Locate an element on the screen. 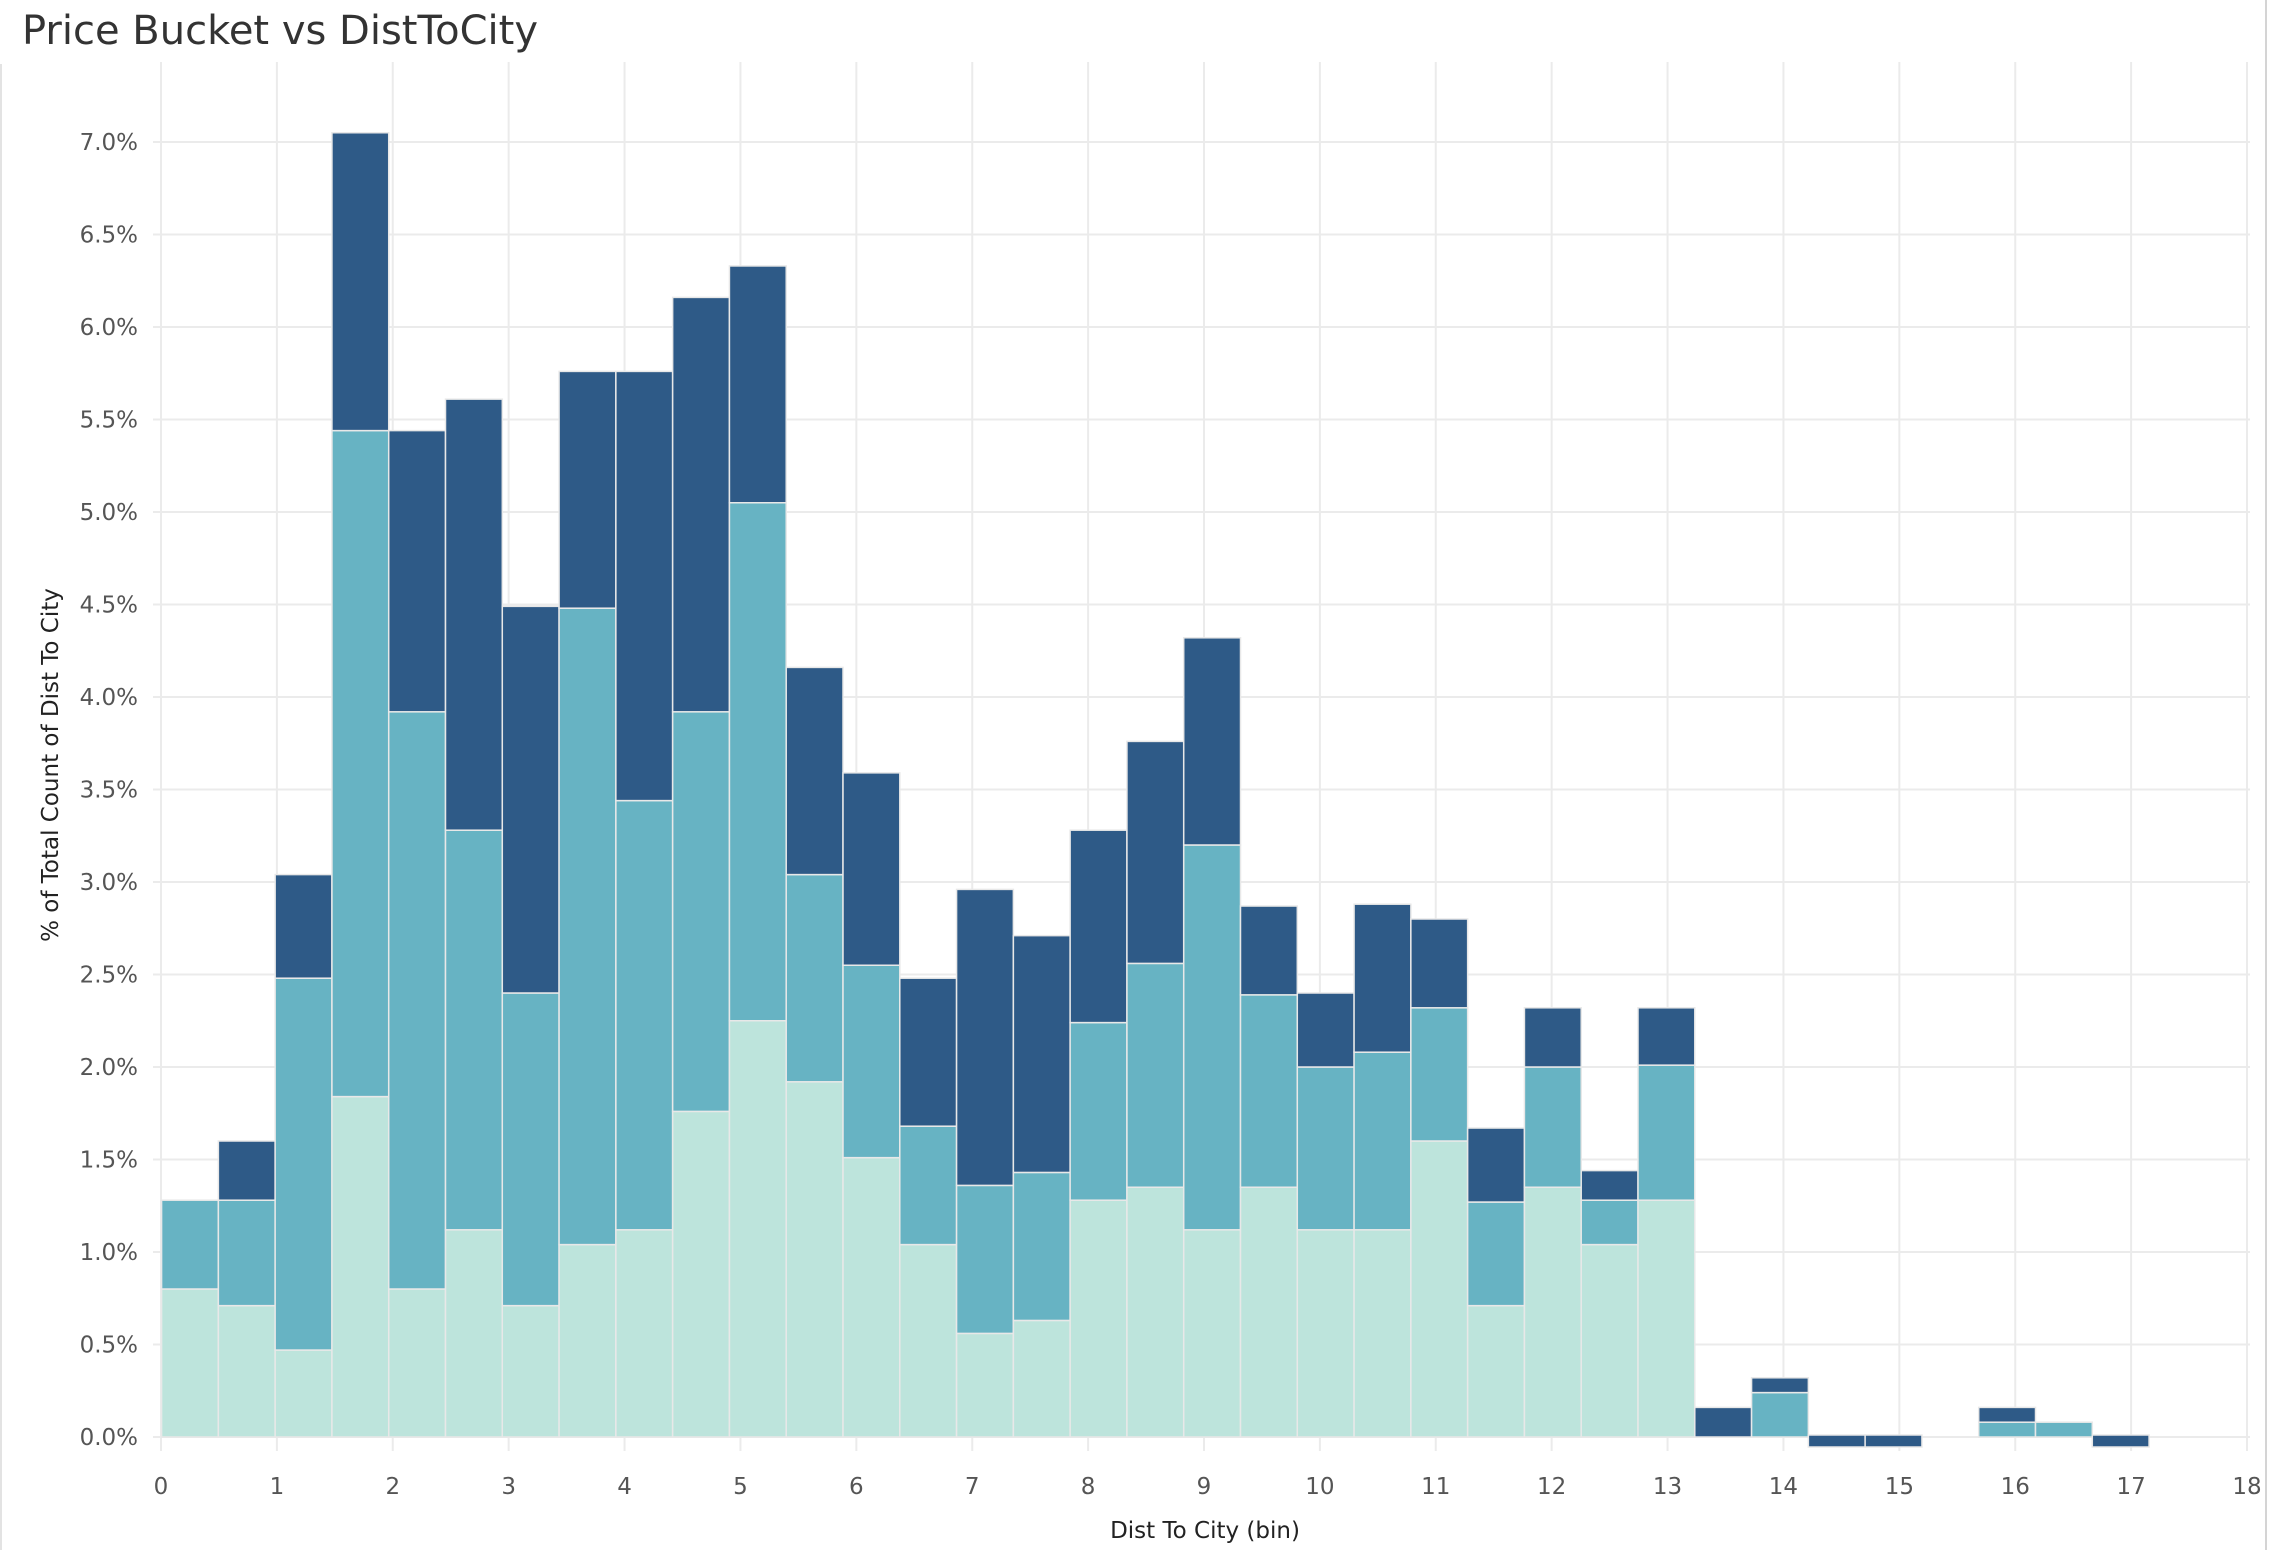 The height and width of the screenshot is (1550, 2272). x-tick-label: 7 is located at coordinates (972, 1487).